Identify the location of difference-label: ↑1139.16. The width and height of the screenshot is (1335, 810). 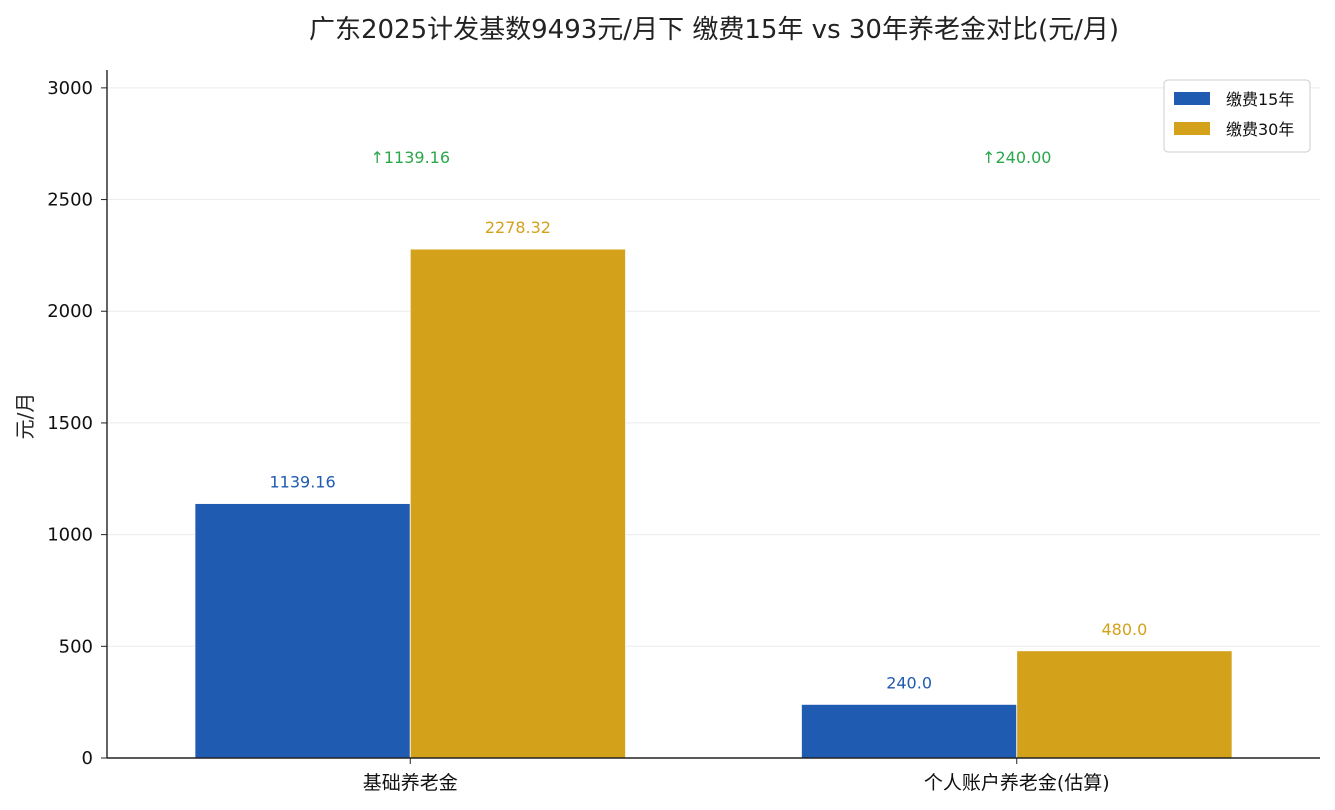
(410, 157).